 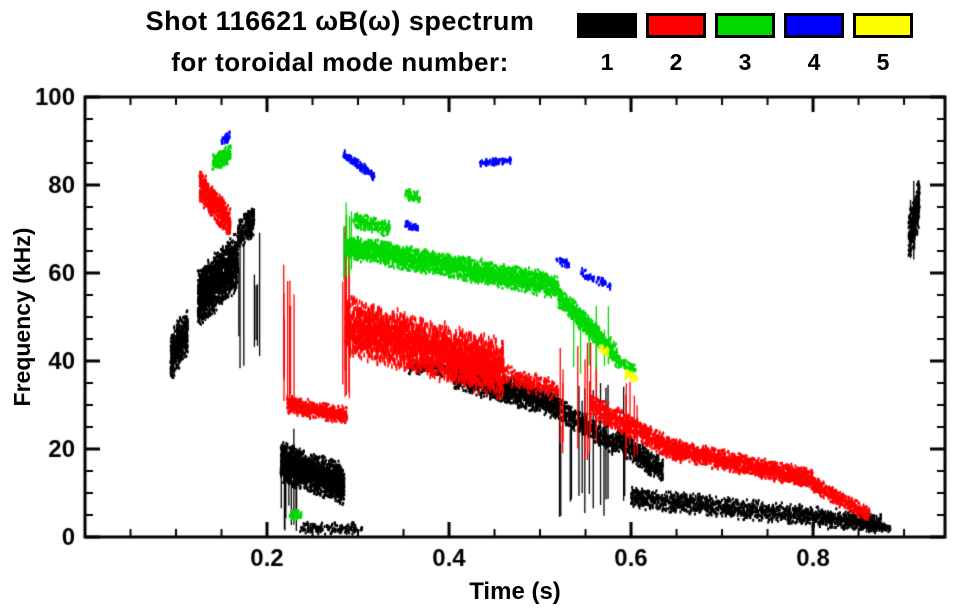 I want to click on x-axis-title: Time (s), so click(x=515, y=591).